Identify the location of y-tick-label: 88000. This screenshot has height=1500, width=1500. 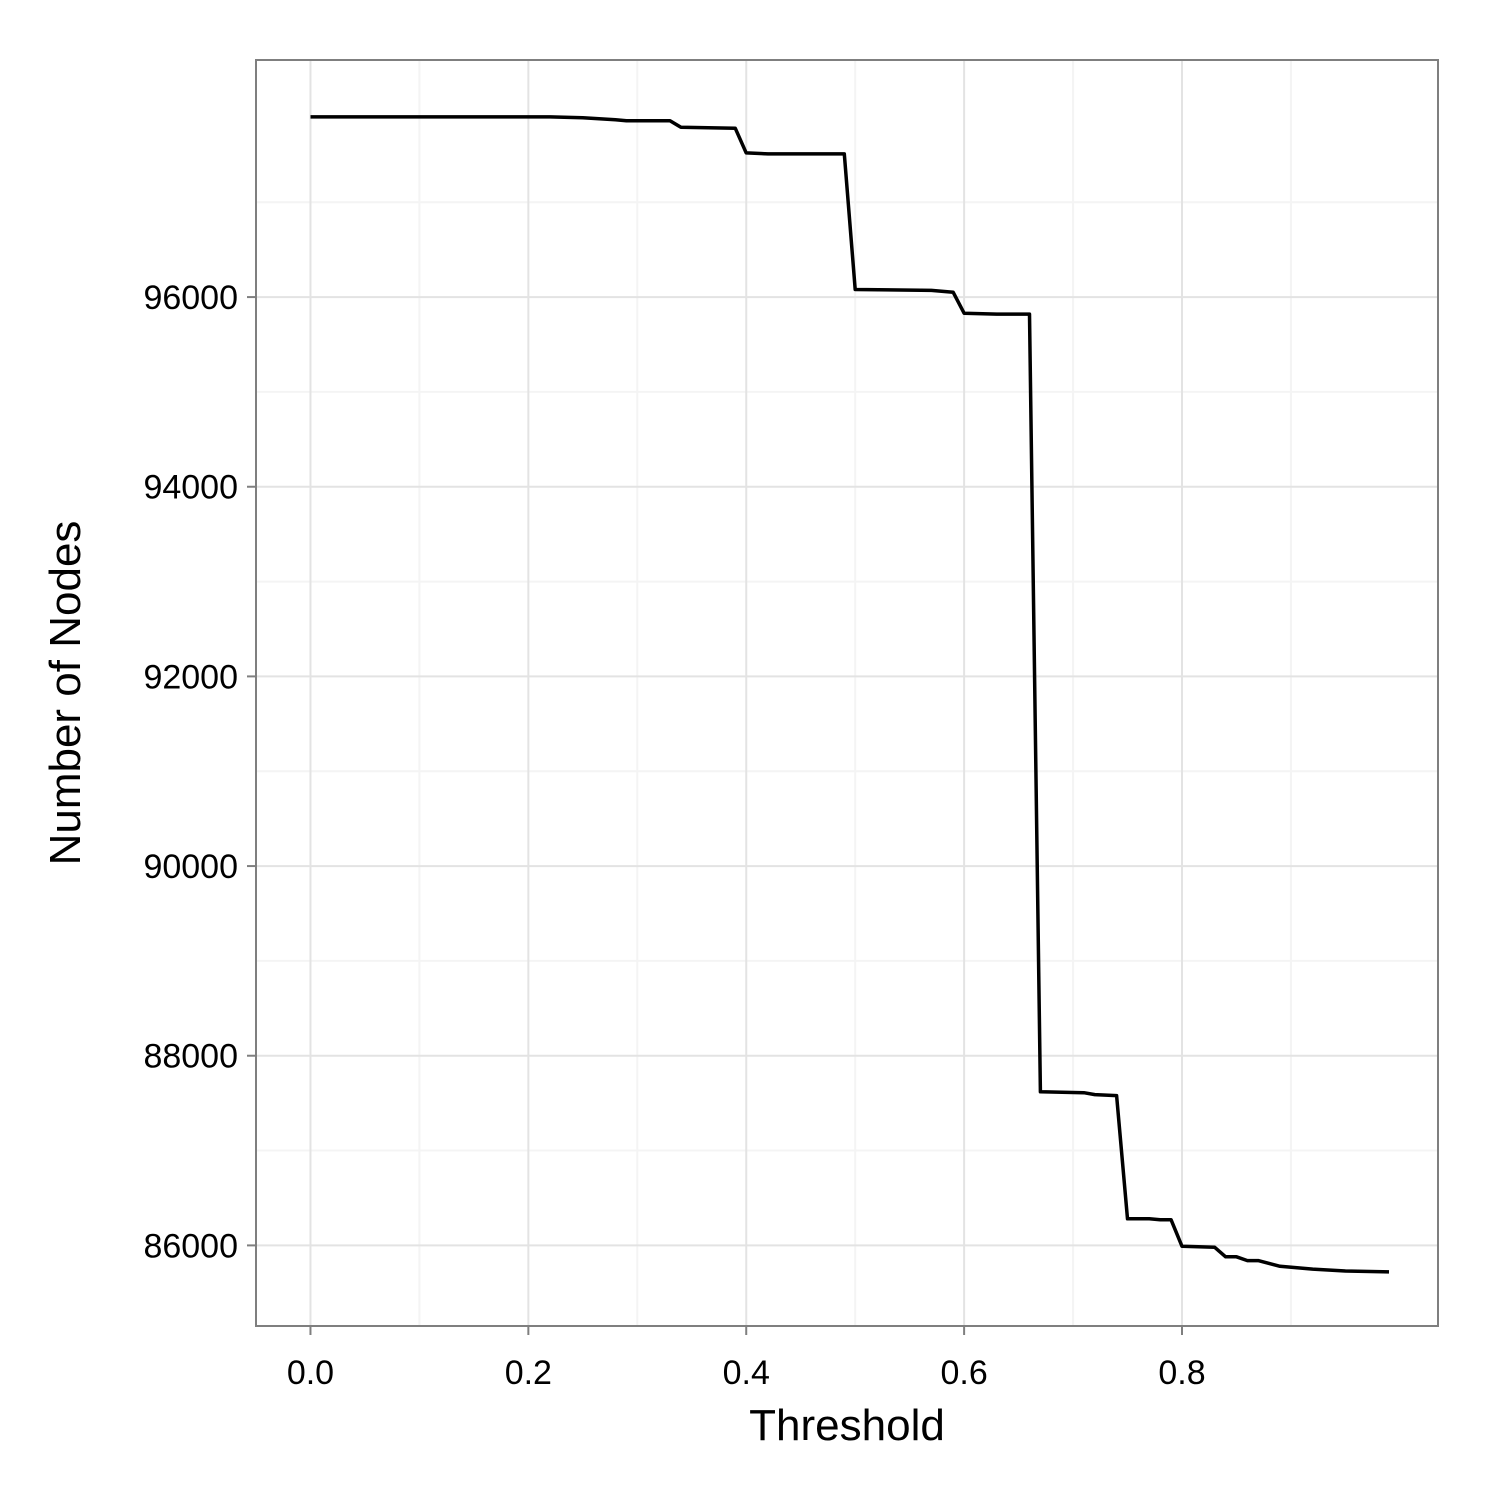
(190, 1057).